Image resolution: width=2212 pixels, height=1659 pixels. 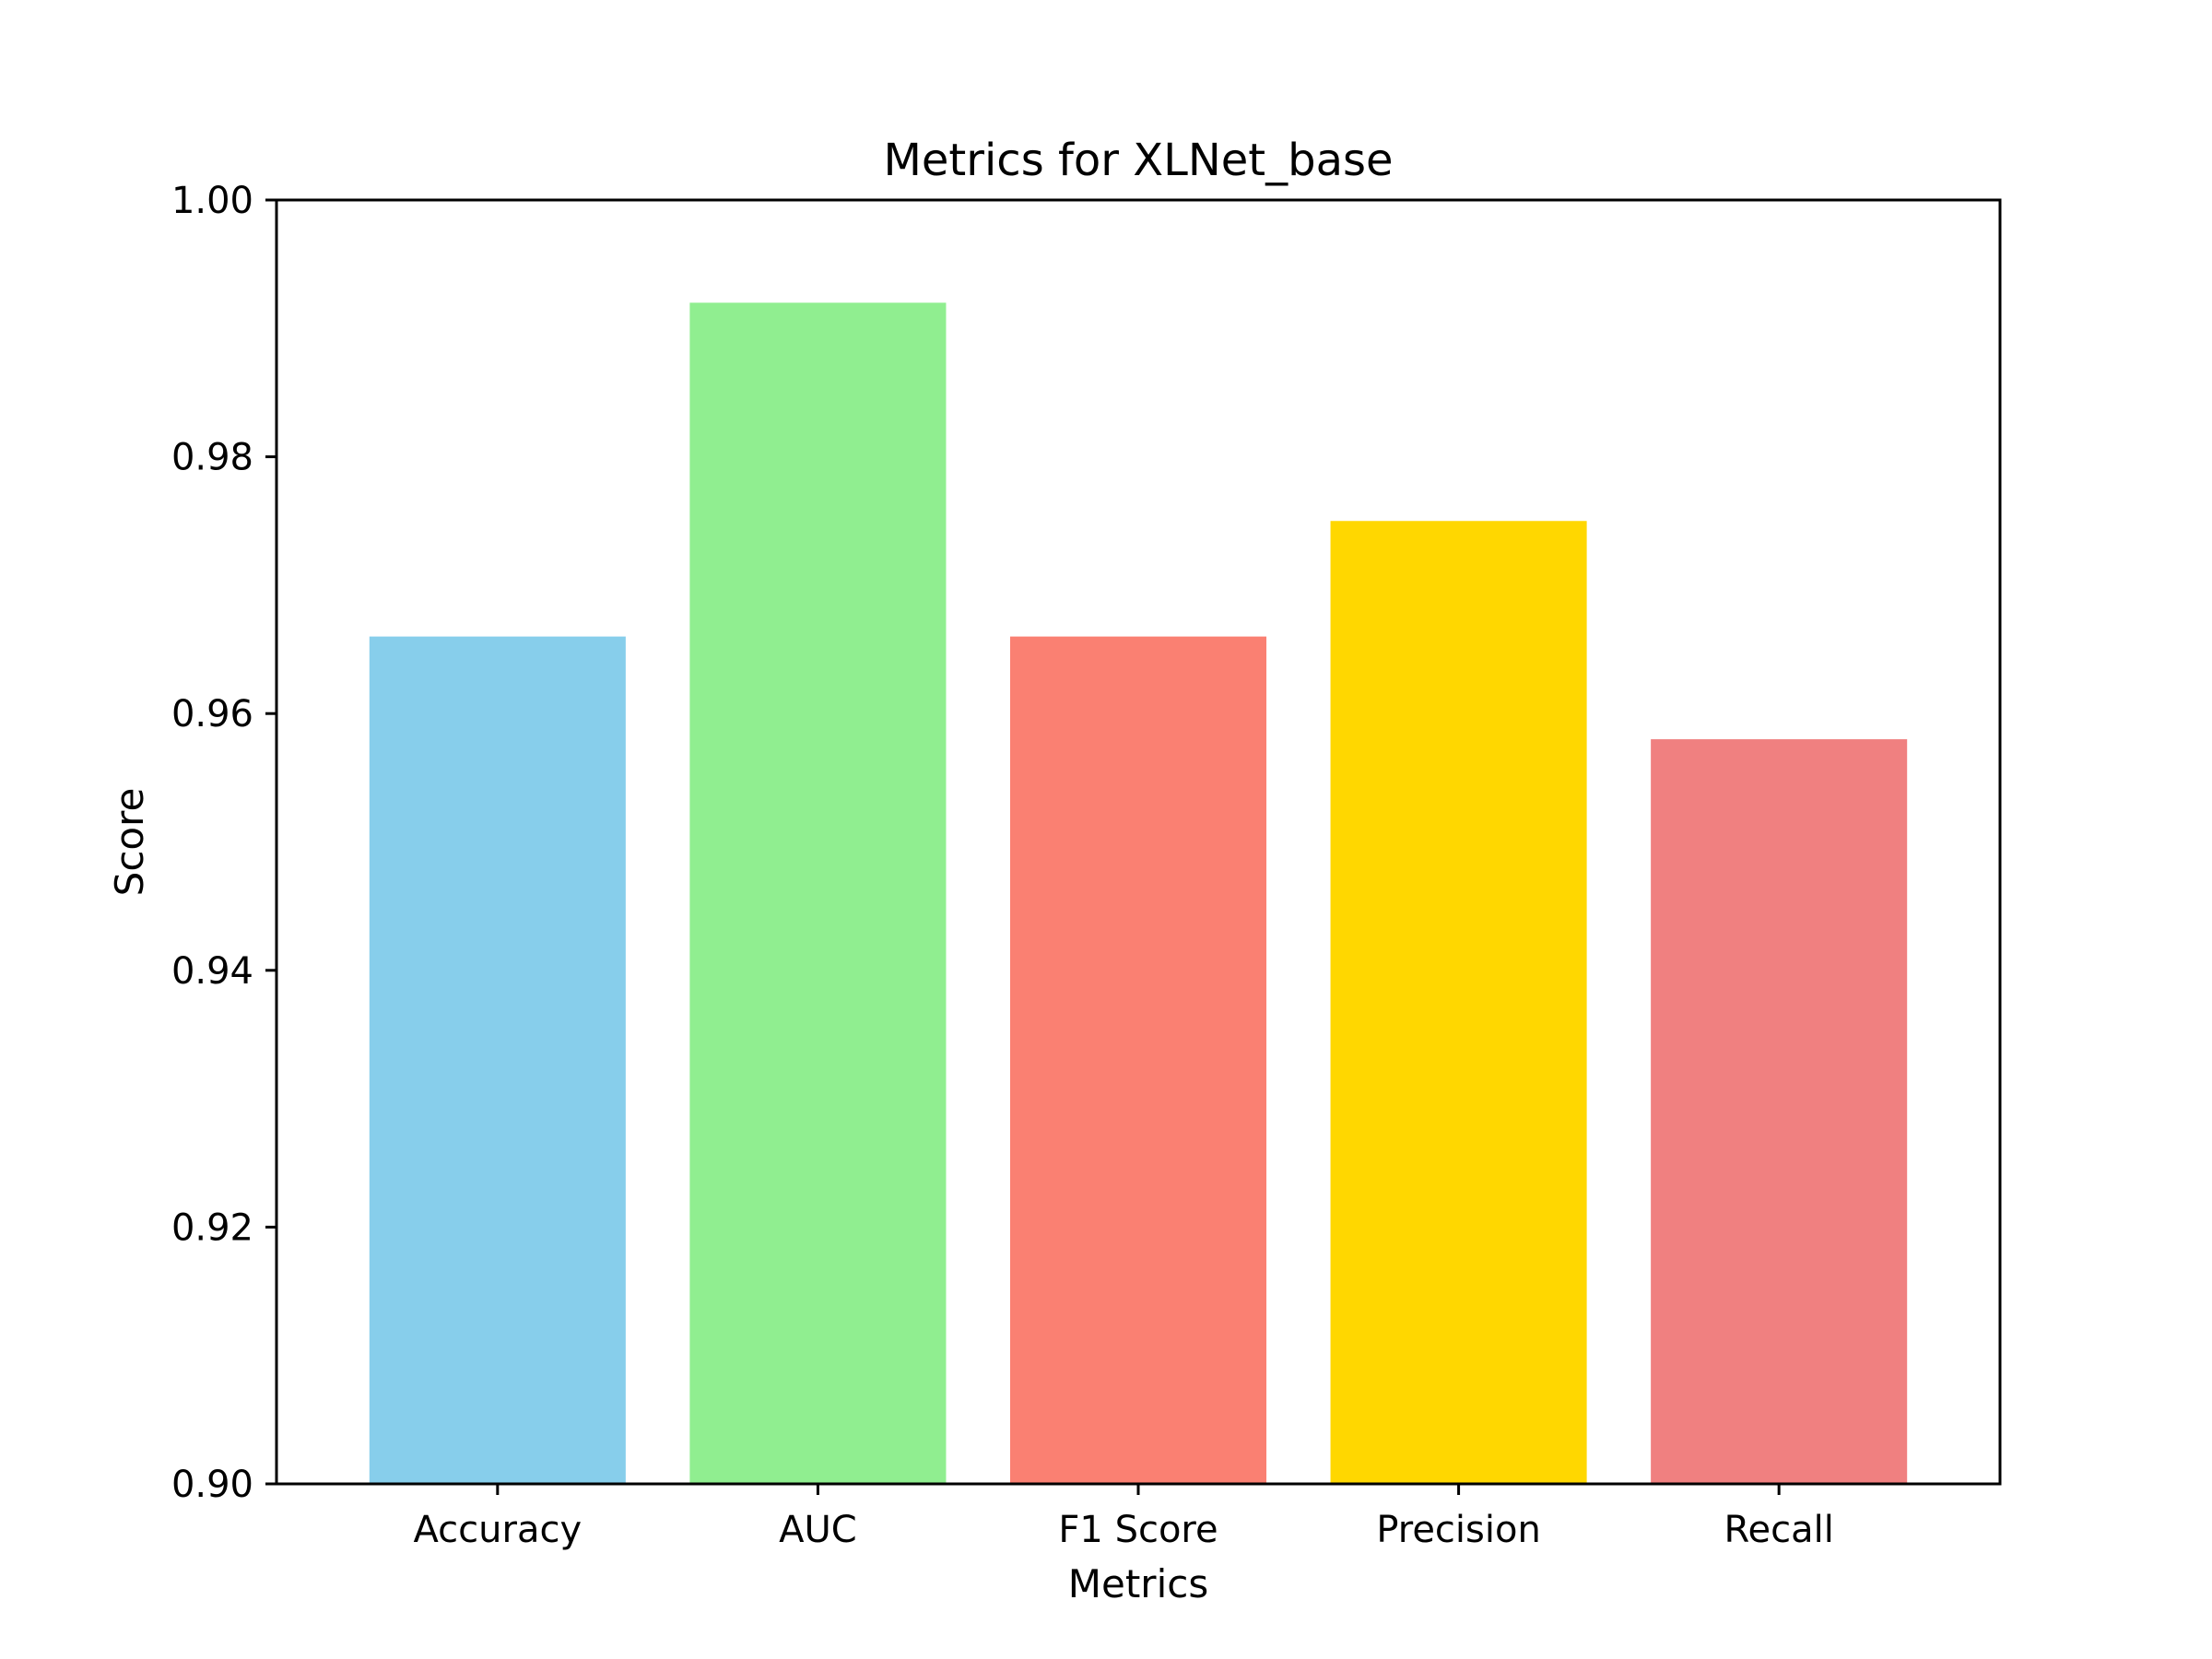 What do you see at coordinates (1778, 1530) in the screenshot?
I see `x-tick-label: Recall` at bounding box center [1778, 1530].